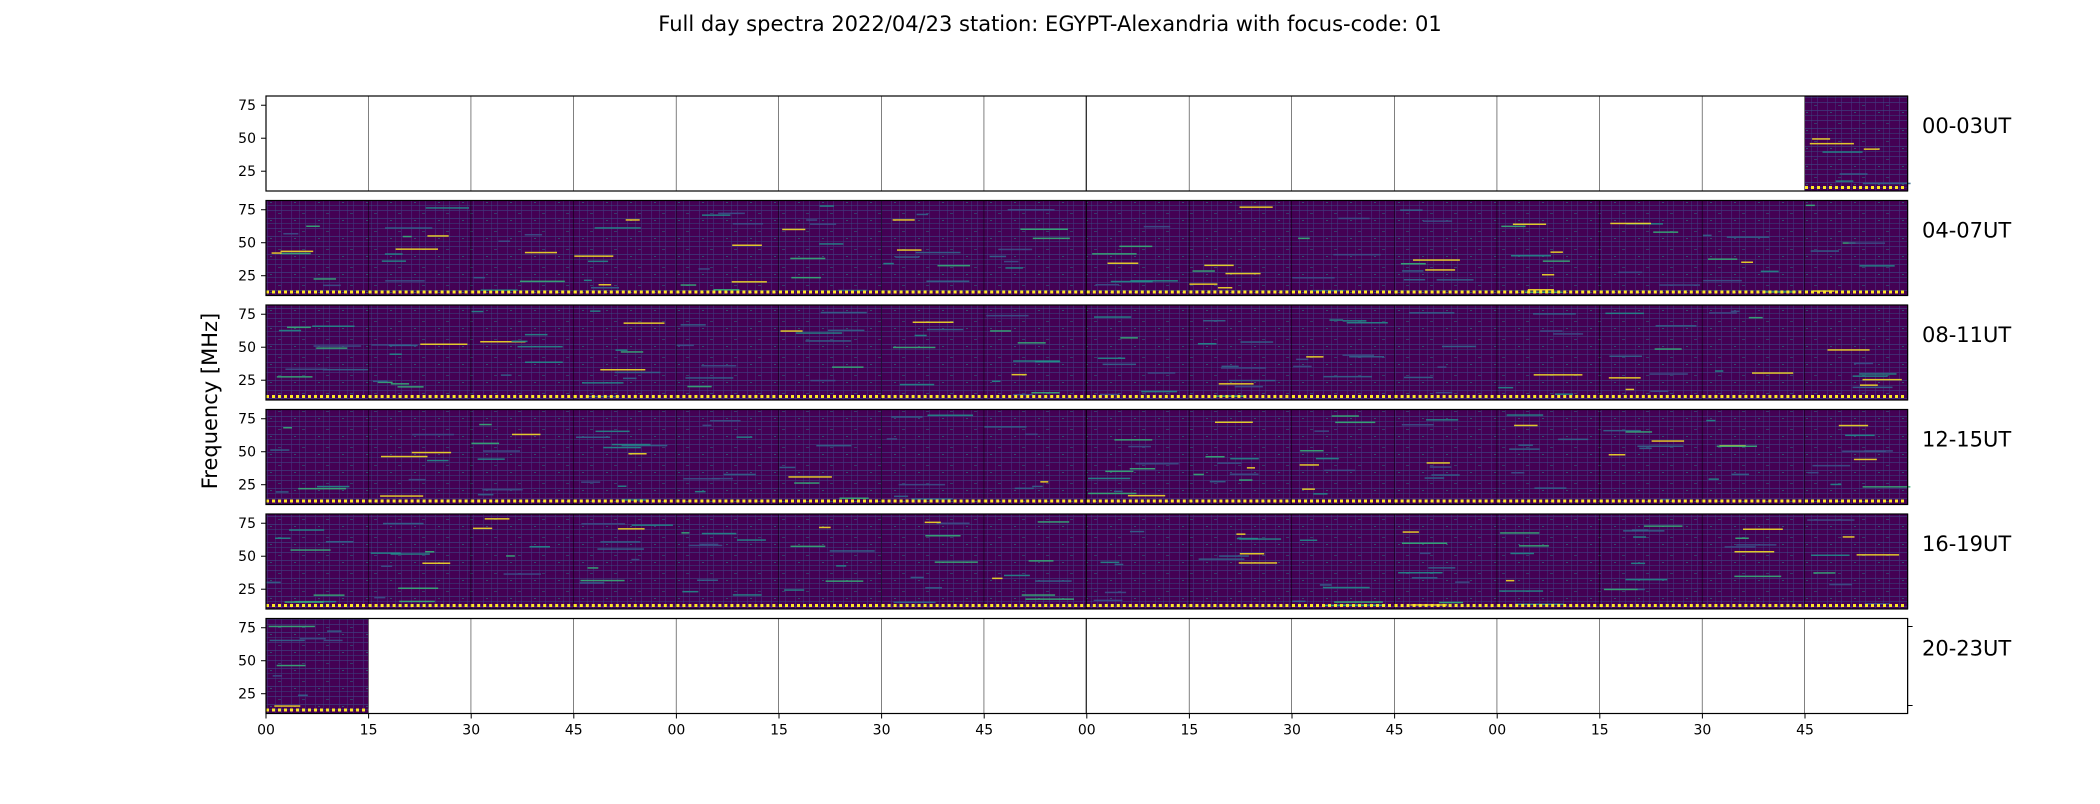 The width and height of the screenshot is (2100, 804). What do you see at coordinates (1087, 457) in the screenshot?
I see `row-frame` at bounding box center [1087, 457].